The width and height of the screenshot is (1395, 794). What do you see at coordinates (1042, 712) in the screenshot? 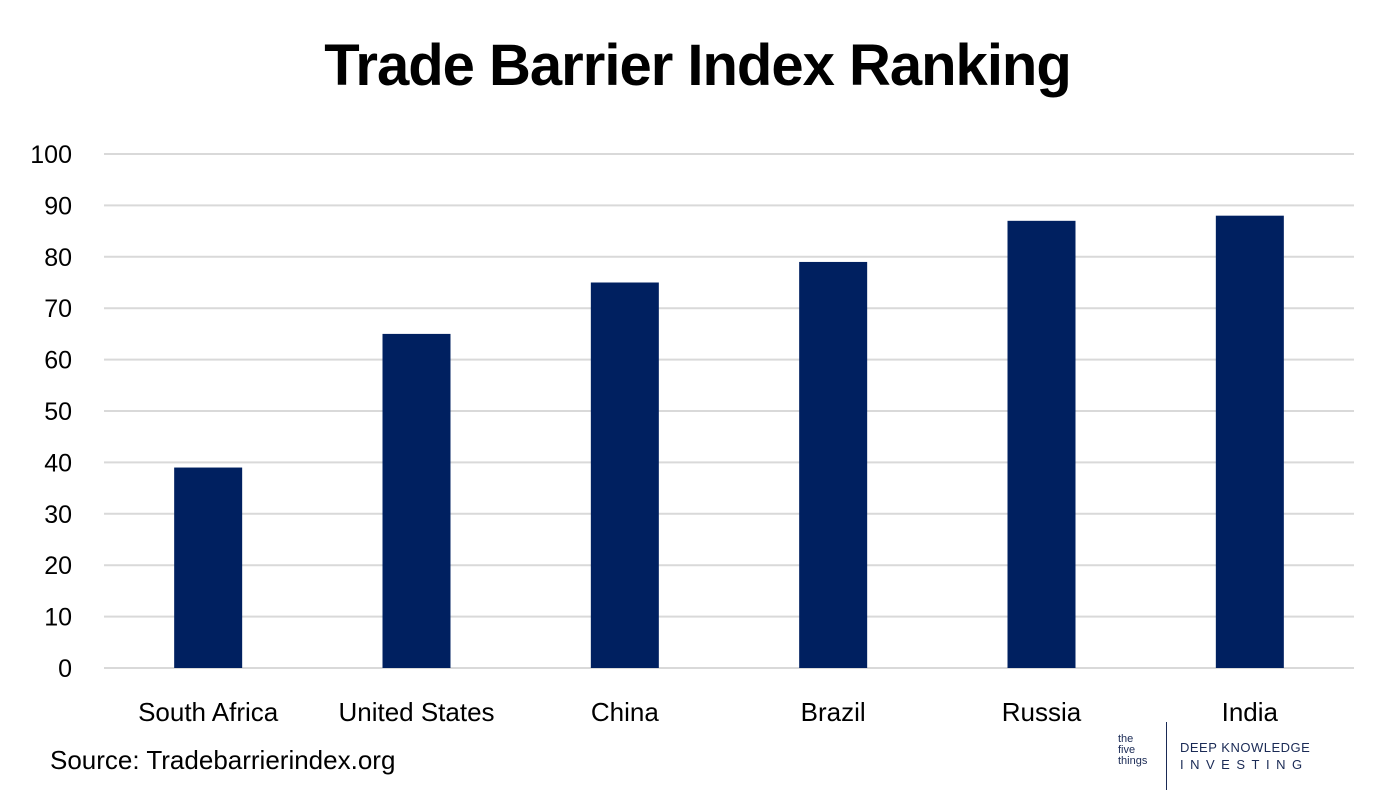
I see `x-category-label: Russia` at bounding box center [1042, 712].